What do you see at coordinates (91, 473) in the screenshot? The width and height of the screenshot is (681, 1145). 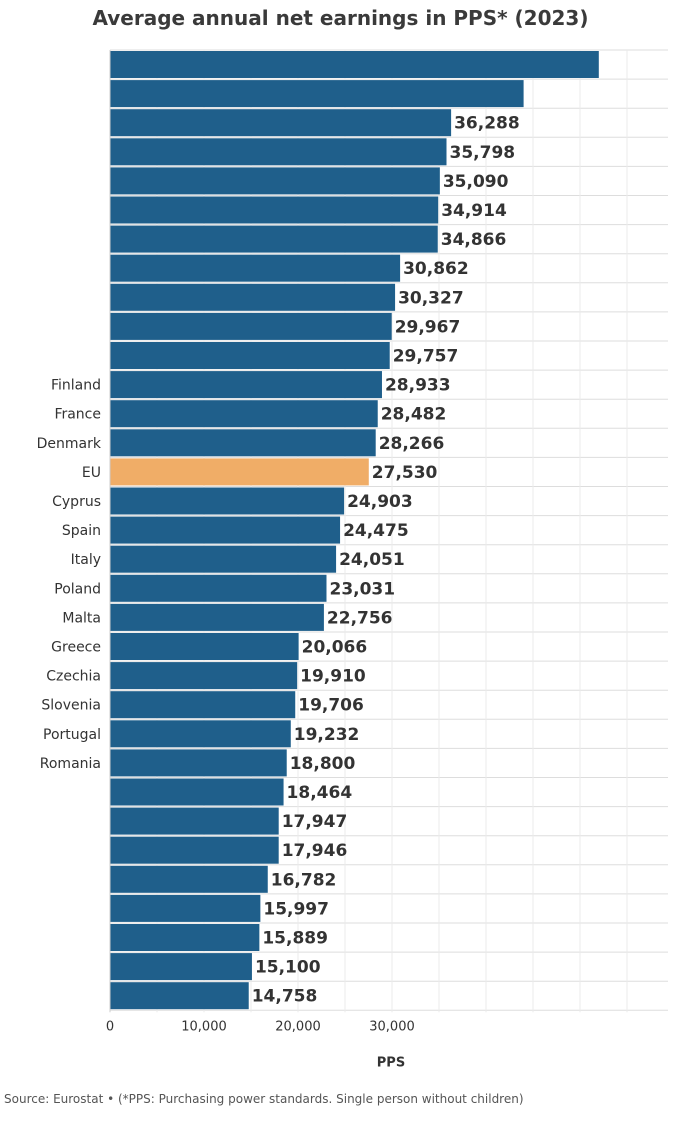 I see `category-label: EU` at bounding box center [91, 473].